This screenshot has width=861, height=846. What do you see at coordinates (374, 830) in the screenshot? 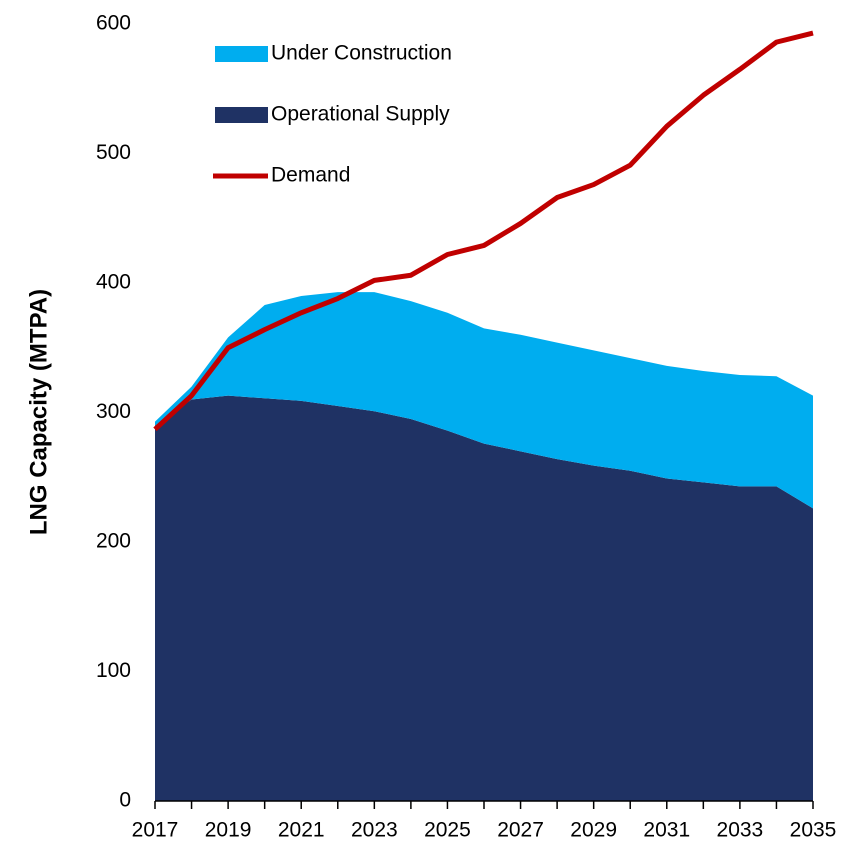
I see `x-tick-label: 2023` at bounding box center [374, 830].